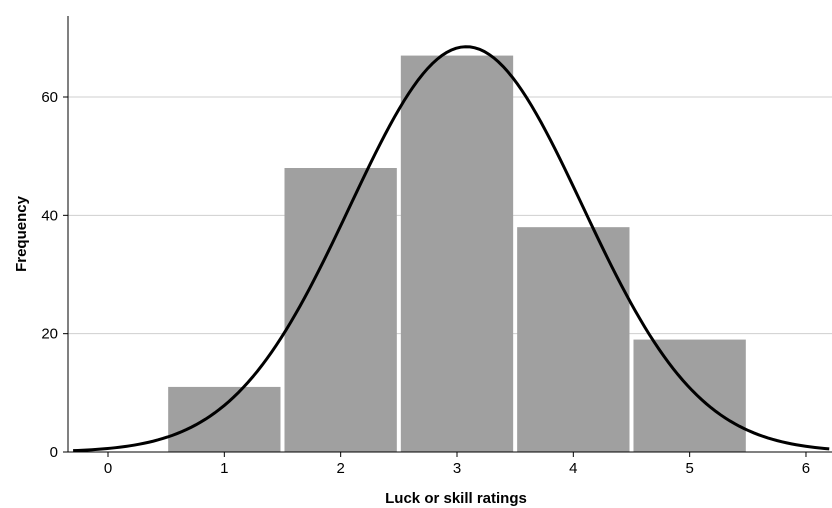 The image size is (832, 508). Describe the element at coordinates (224, 468) in the screenshot. I see `x-tick-label-1: 1` at that location.